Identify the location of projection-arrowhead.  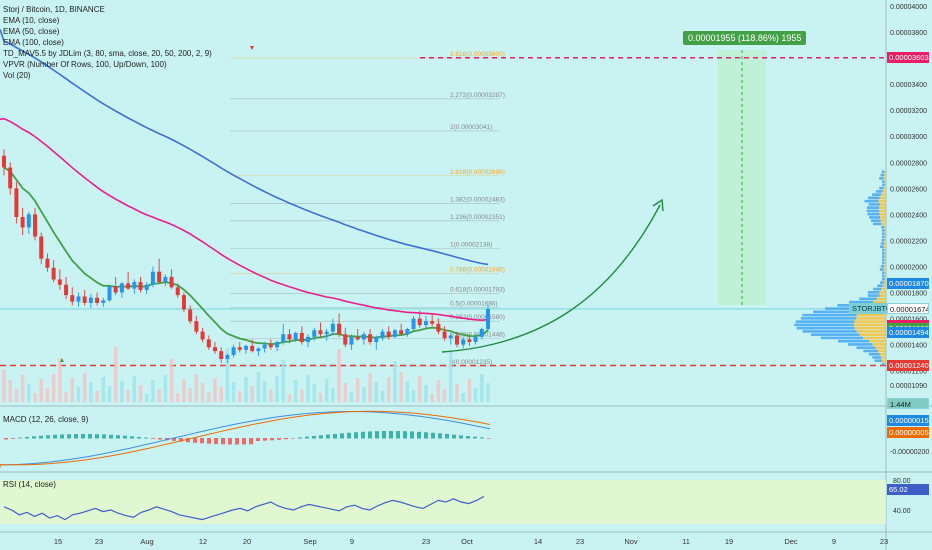
(658, 205).